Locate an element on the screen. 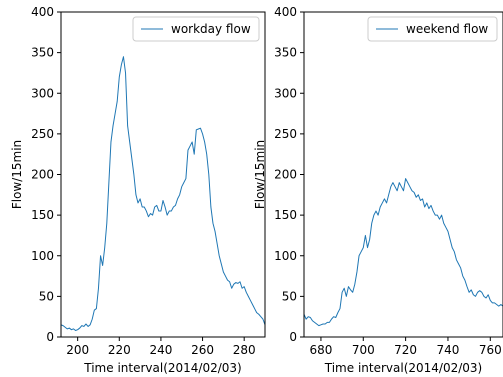 This screenshot has height=377, width=503. x-tick-label: 680 is located at coordinates (320, 350).